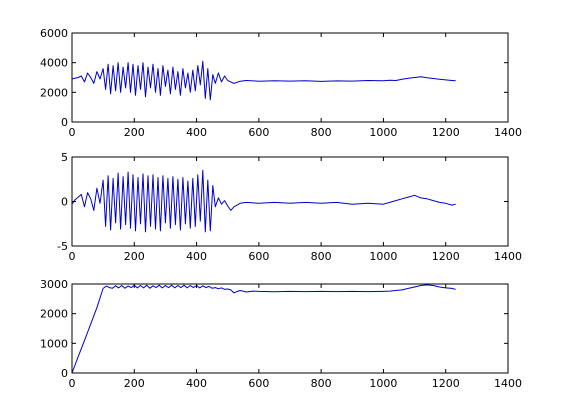  I want to click on y-tick-label: -5, so click(62, 246).